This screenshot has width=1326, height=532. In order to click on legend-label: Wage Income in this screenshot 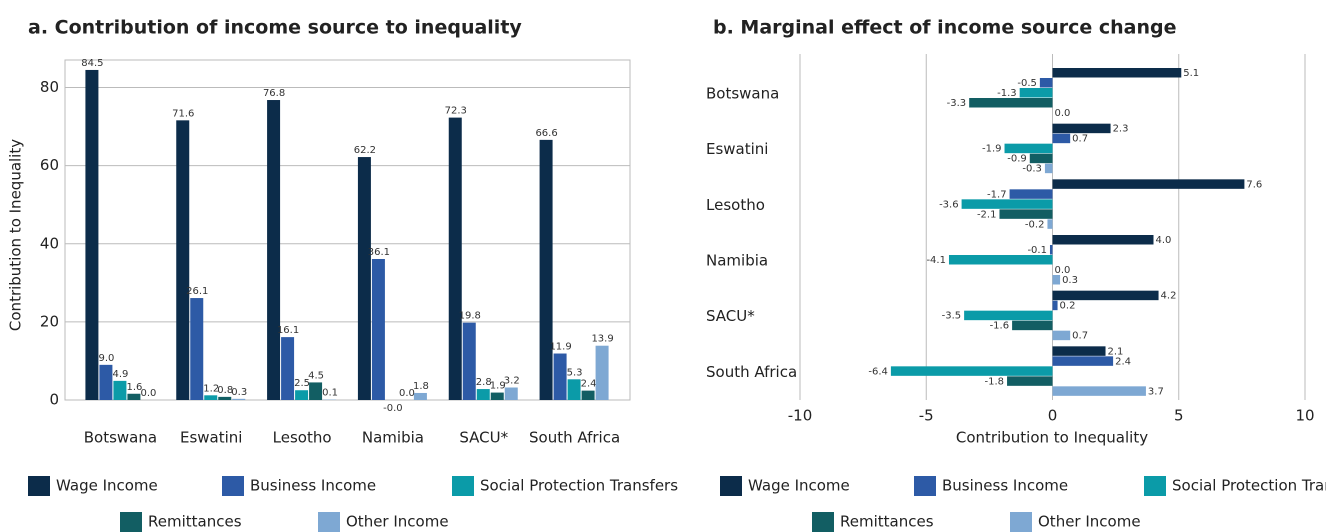, I will do `click(107, 486)`.